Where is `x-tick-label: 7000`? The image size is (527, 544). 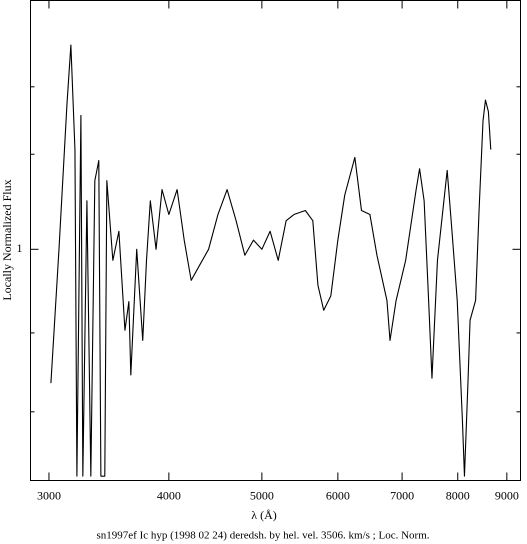
x-tick-label: 7000 is located at coordinates (402, 495).